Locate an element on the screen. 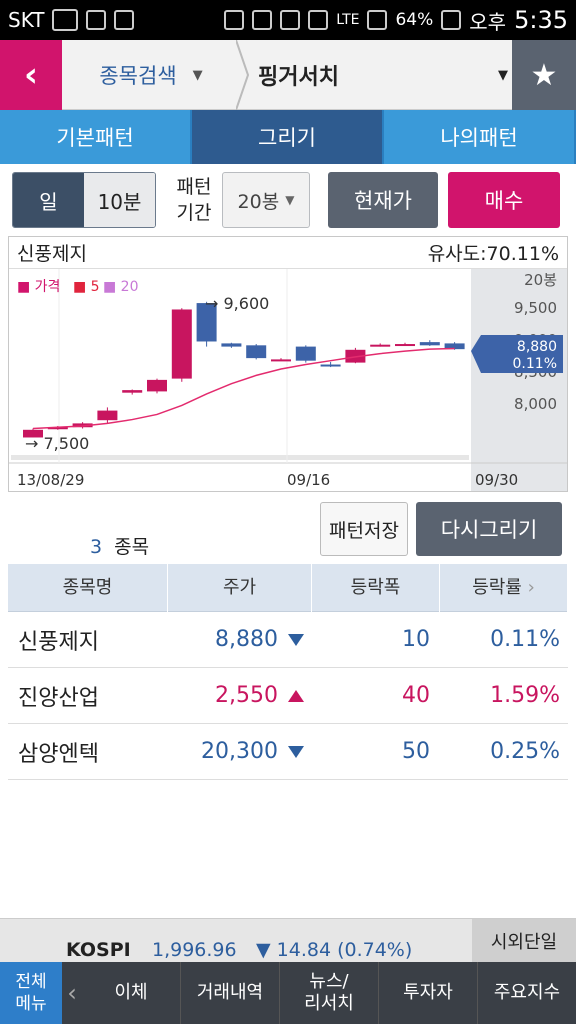 The image size is (576, 1024). nav-news: 뉴스/ 리서치 is located at coordinates (329, 993).